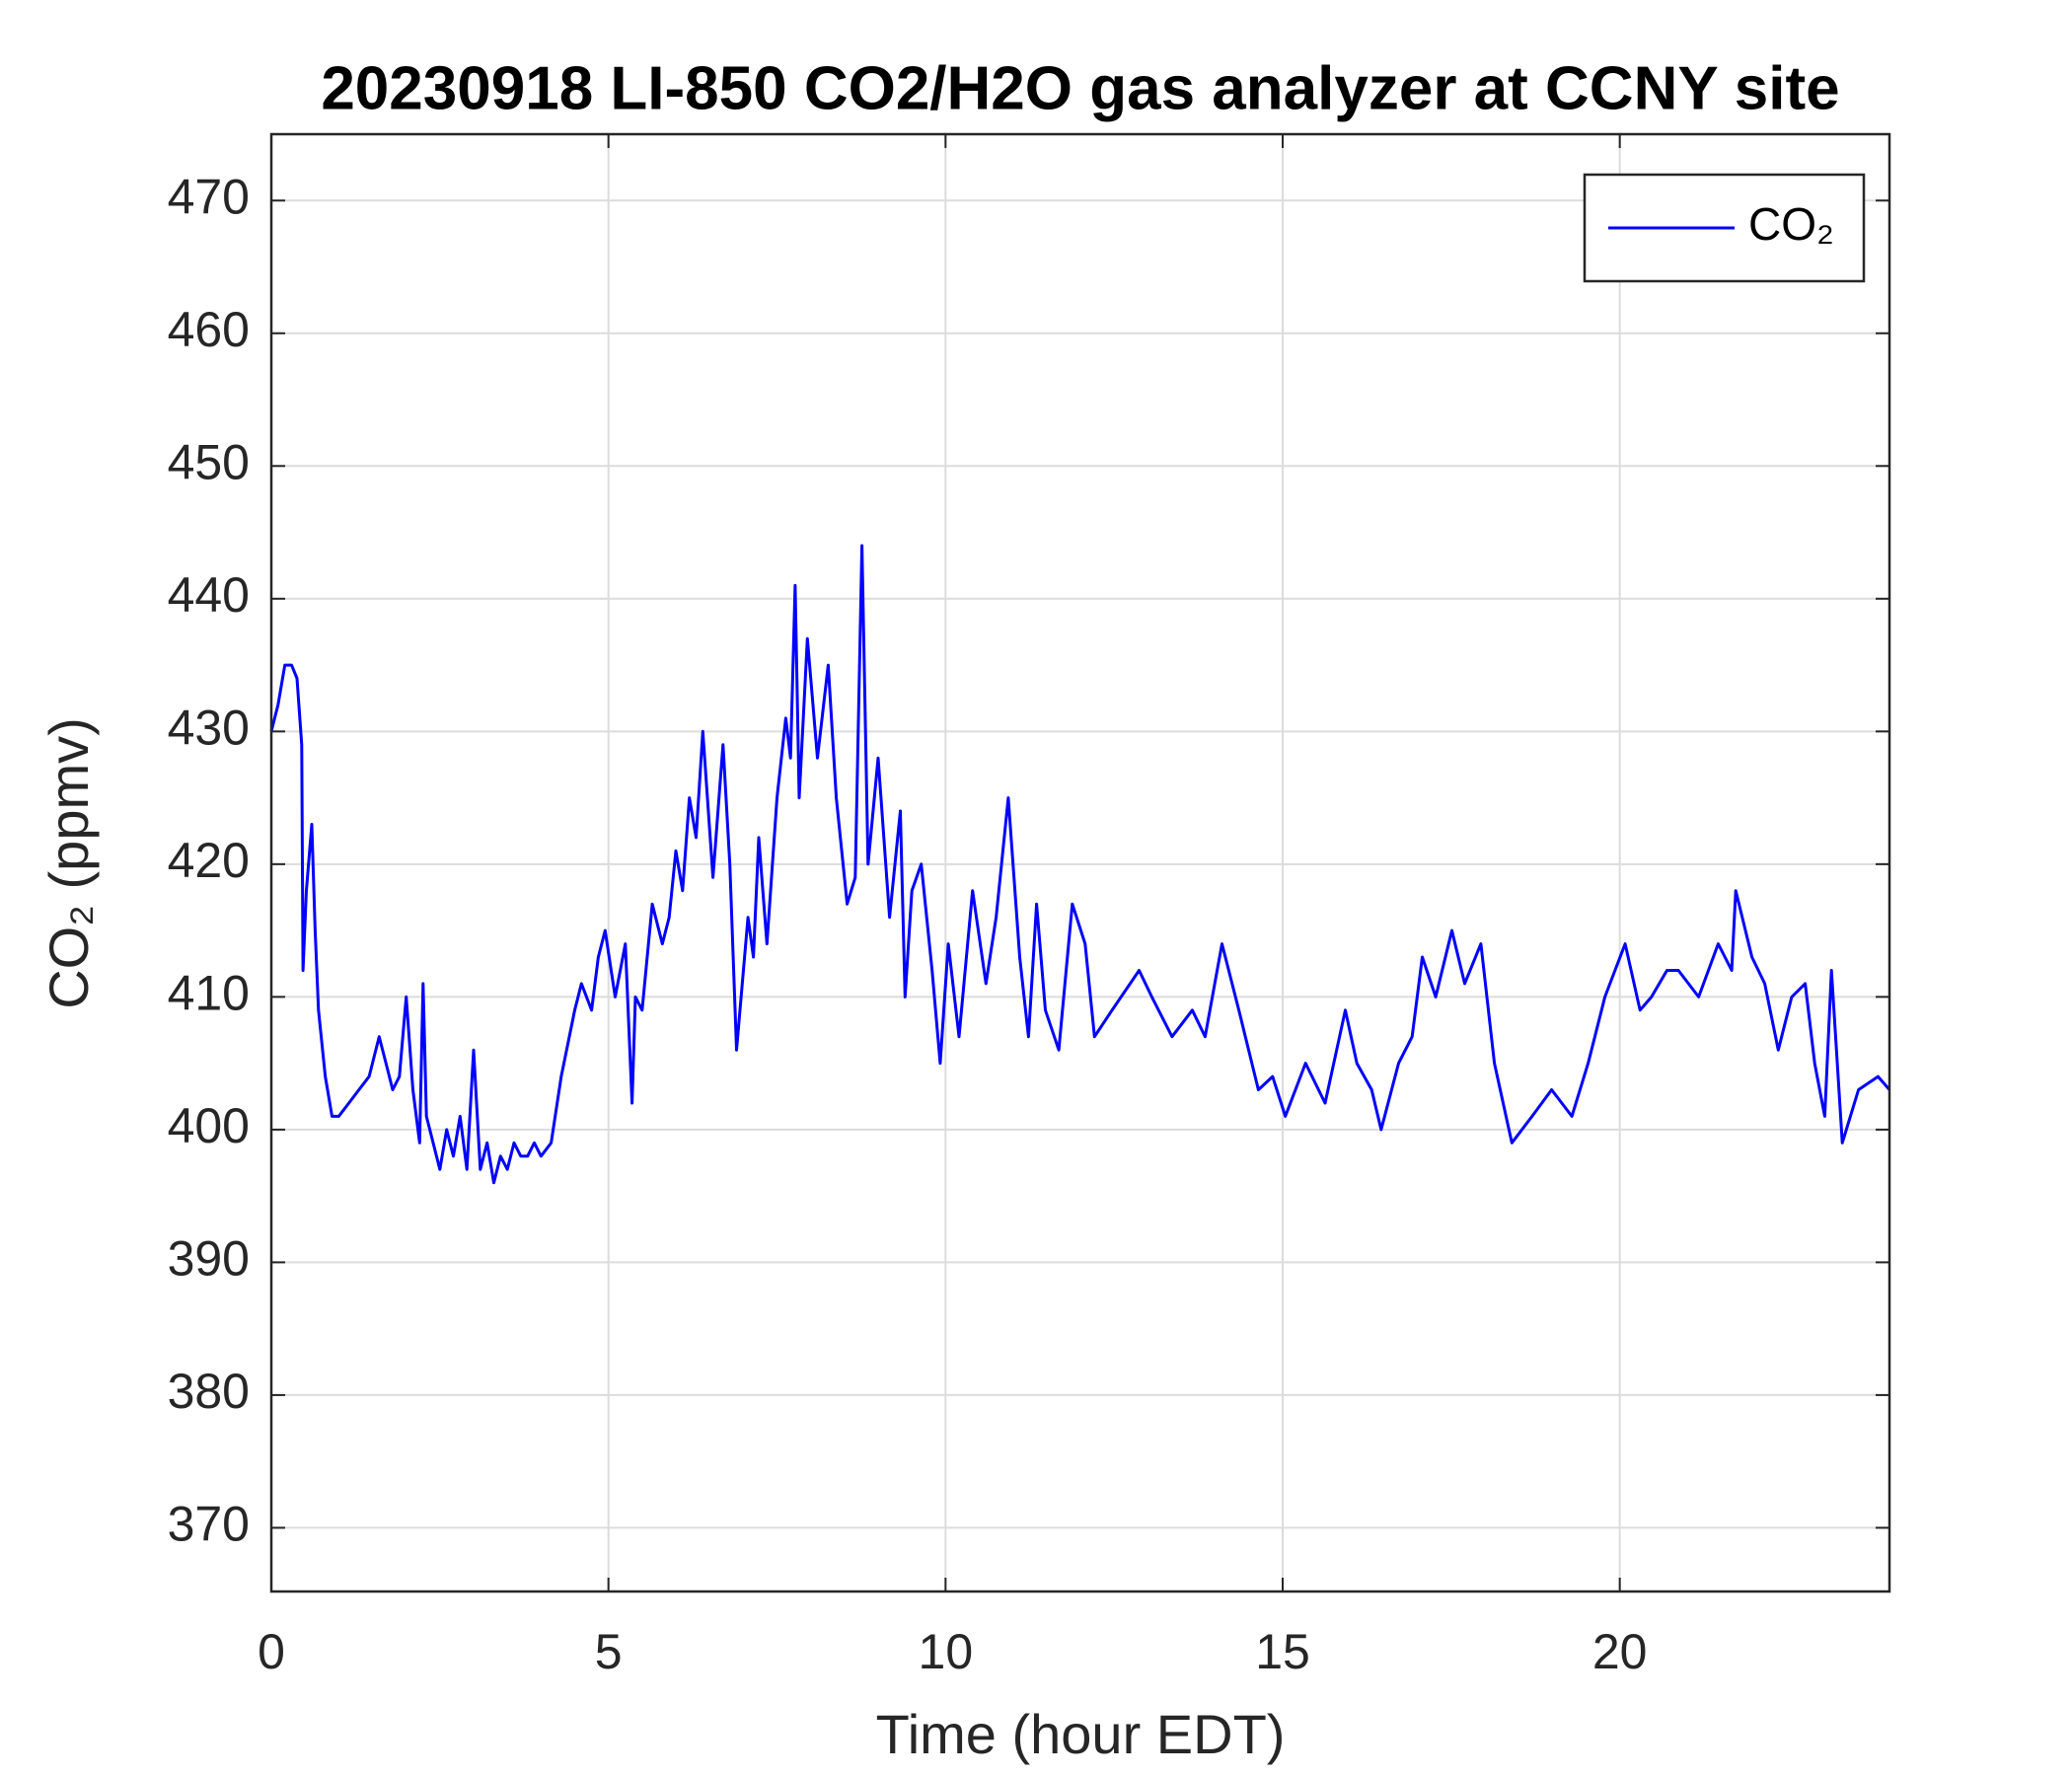  Describe the element at coordinates (1620, 1652) in the screenshot. I see `x-tick-label: 20` at that location.